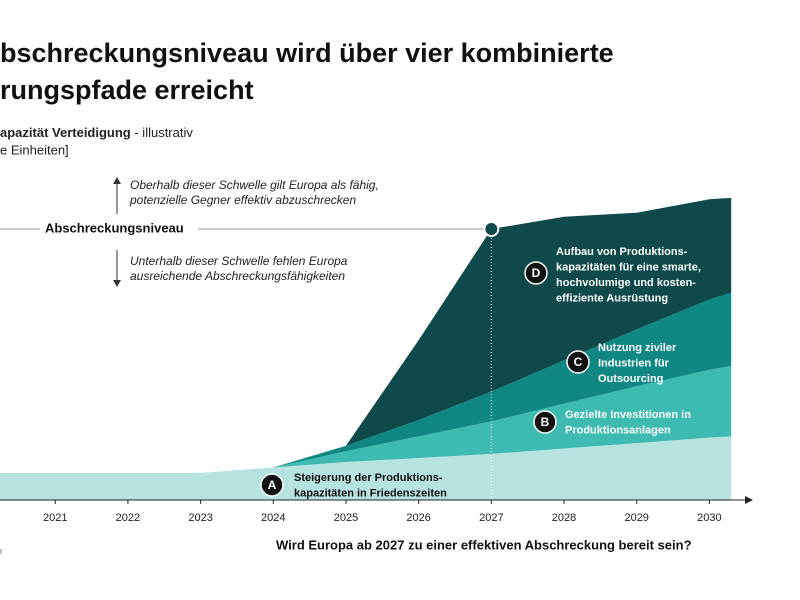  Describe the element at coordinates (239, 261) in the screenshot. I see `threshold-note: Unterhalb dieser Schwelle fehlen Europa` at that location.